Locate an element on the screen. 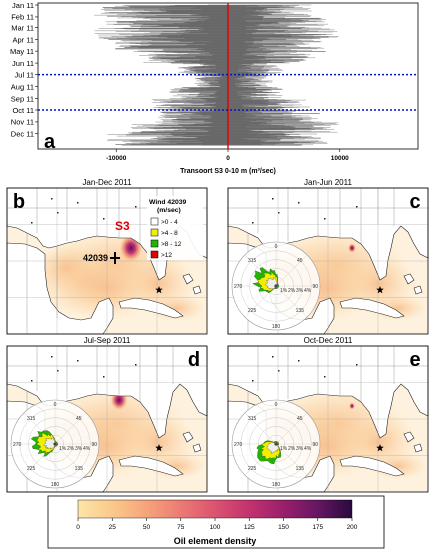  station-label: S3 is located at coordinates (122, 226).